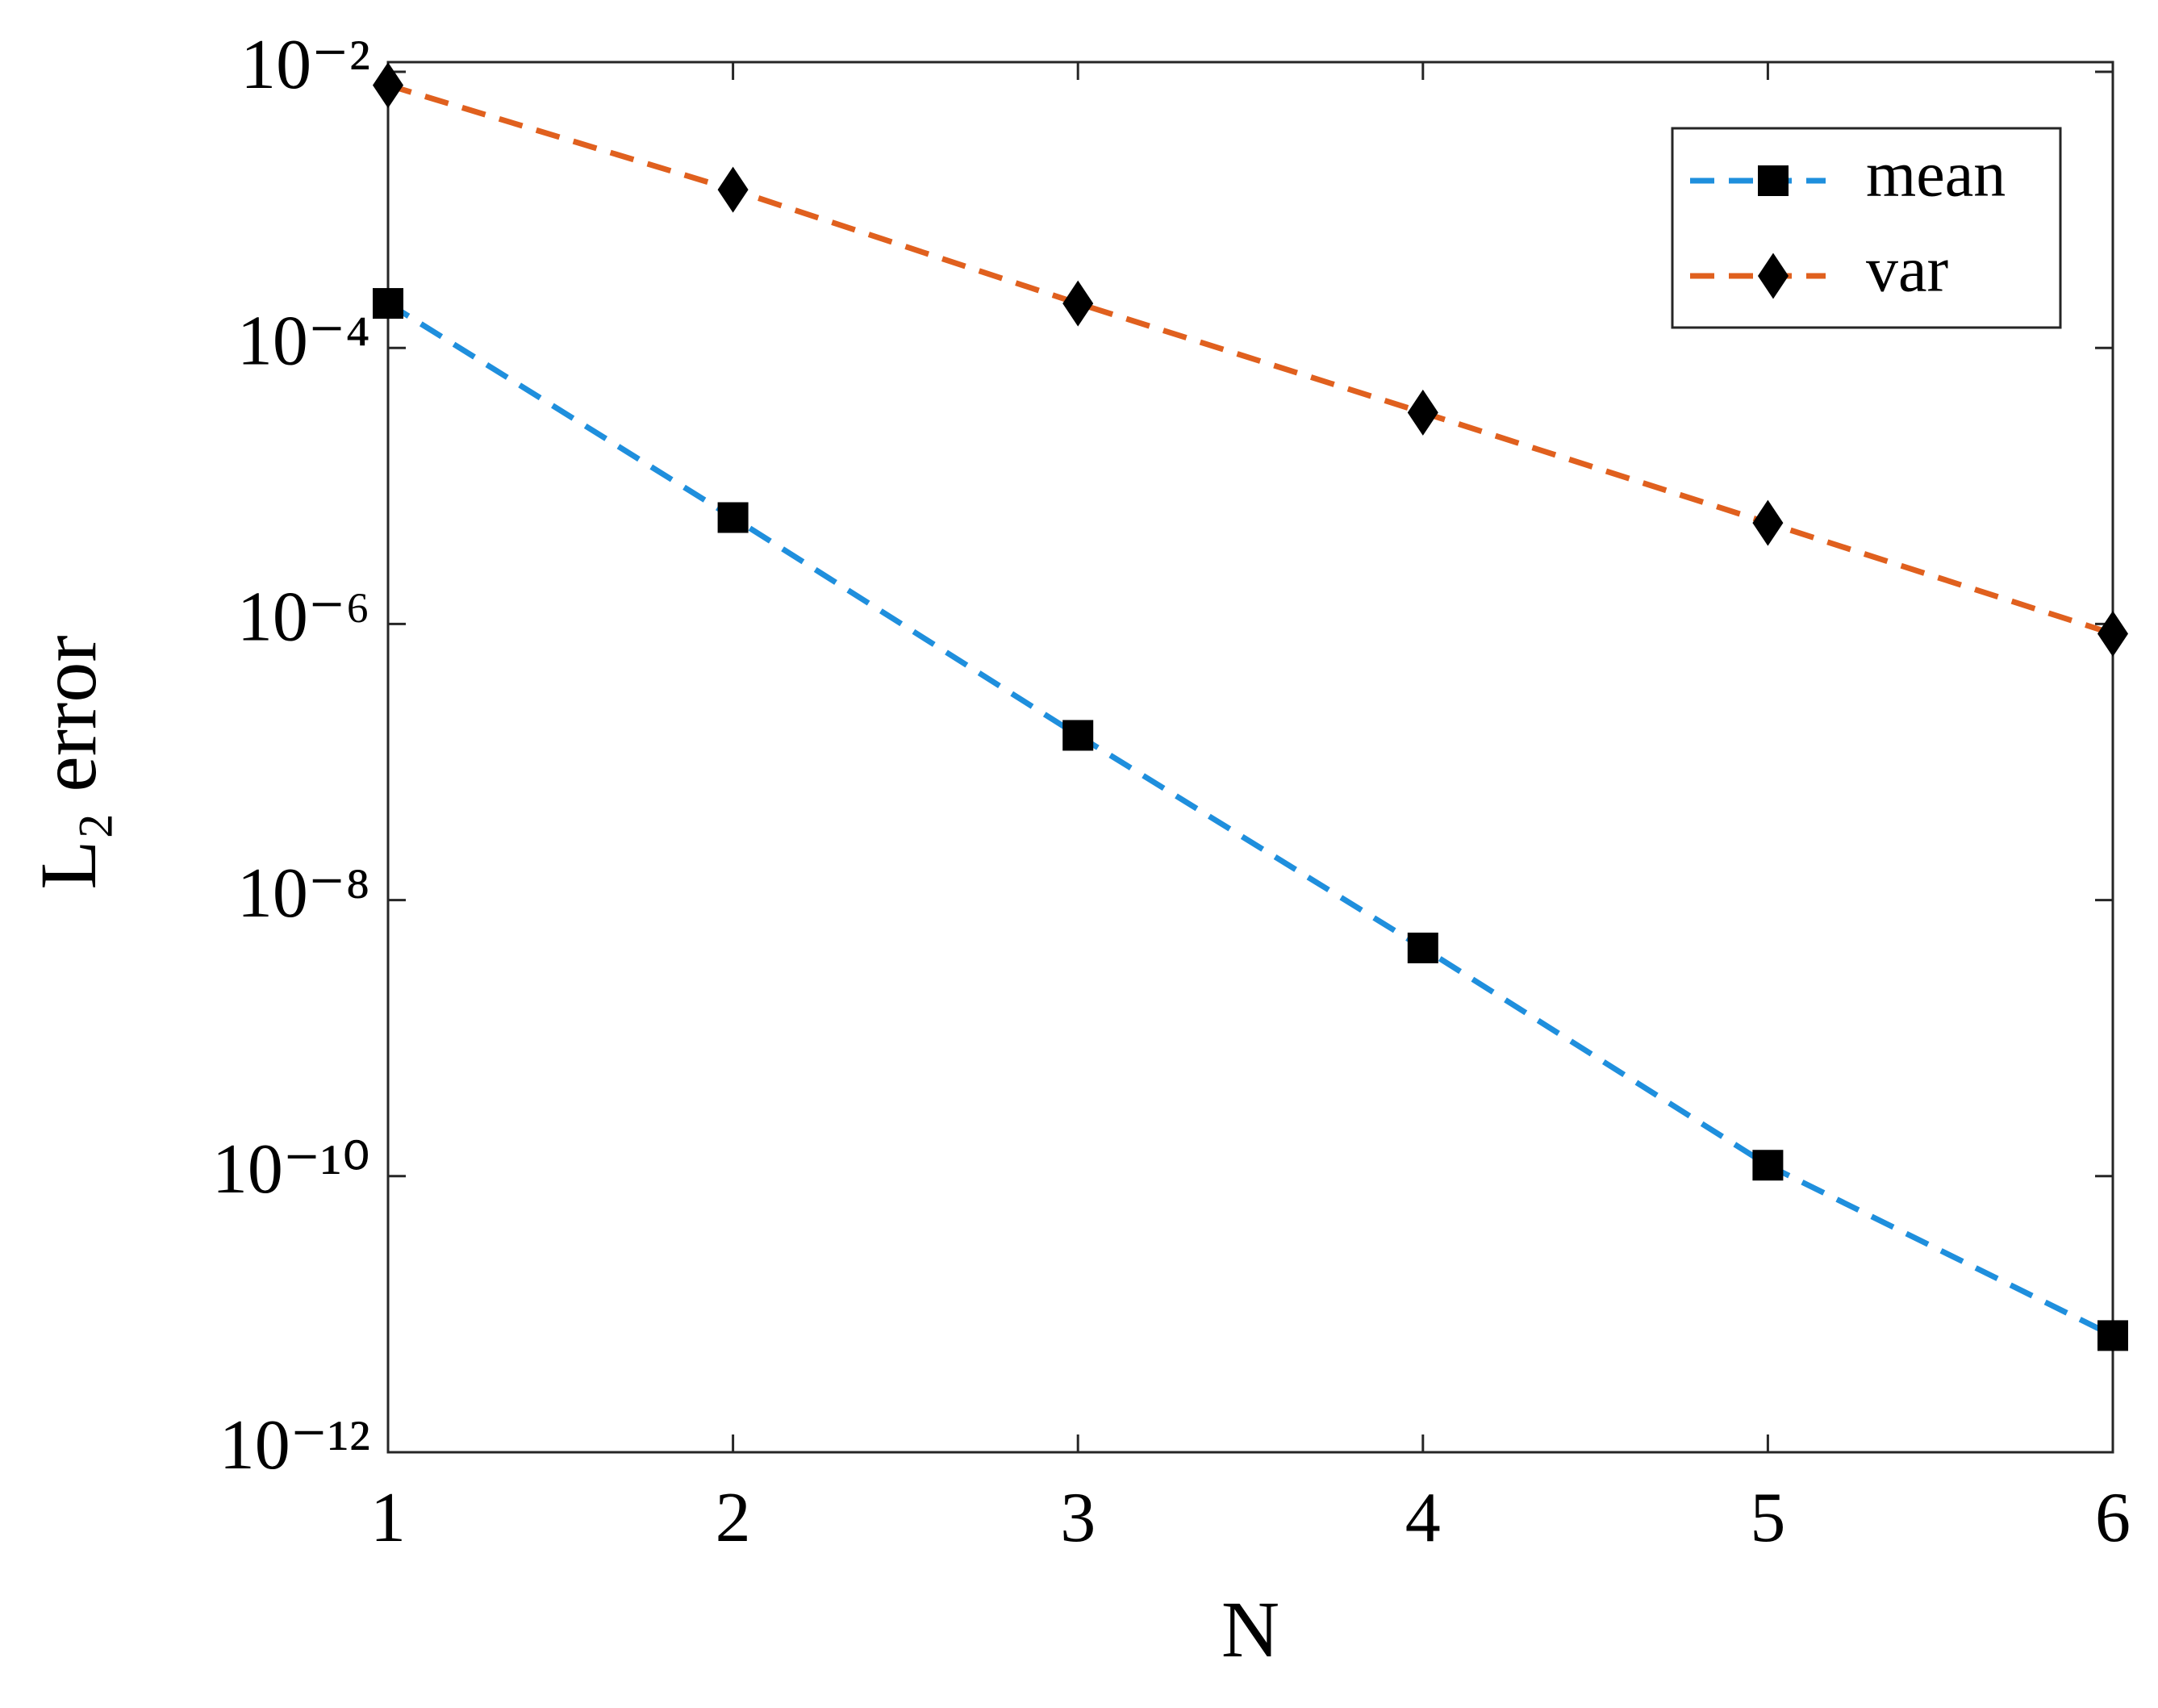  What do you see at coordinates (68, 762) in the screenshot?
I see `y-axis-label: L₂ error` at bounding box center [68, 762].